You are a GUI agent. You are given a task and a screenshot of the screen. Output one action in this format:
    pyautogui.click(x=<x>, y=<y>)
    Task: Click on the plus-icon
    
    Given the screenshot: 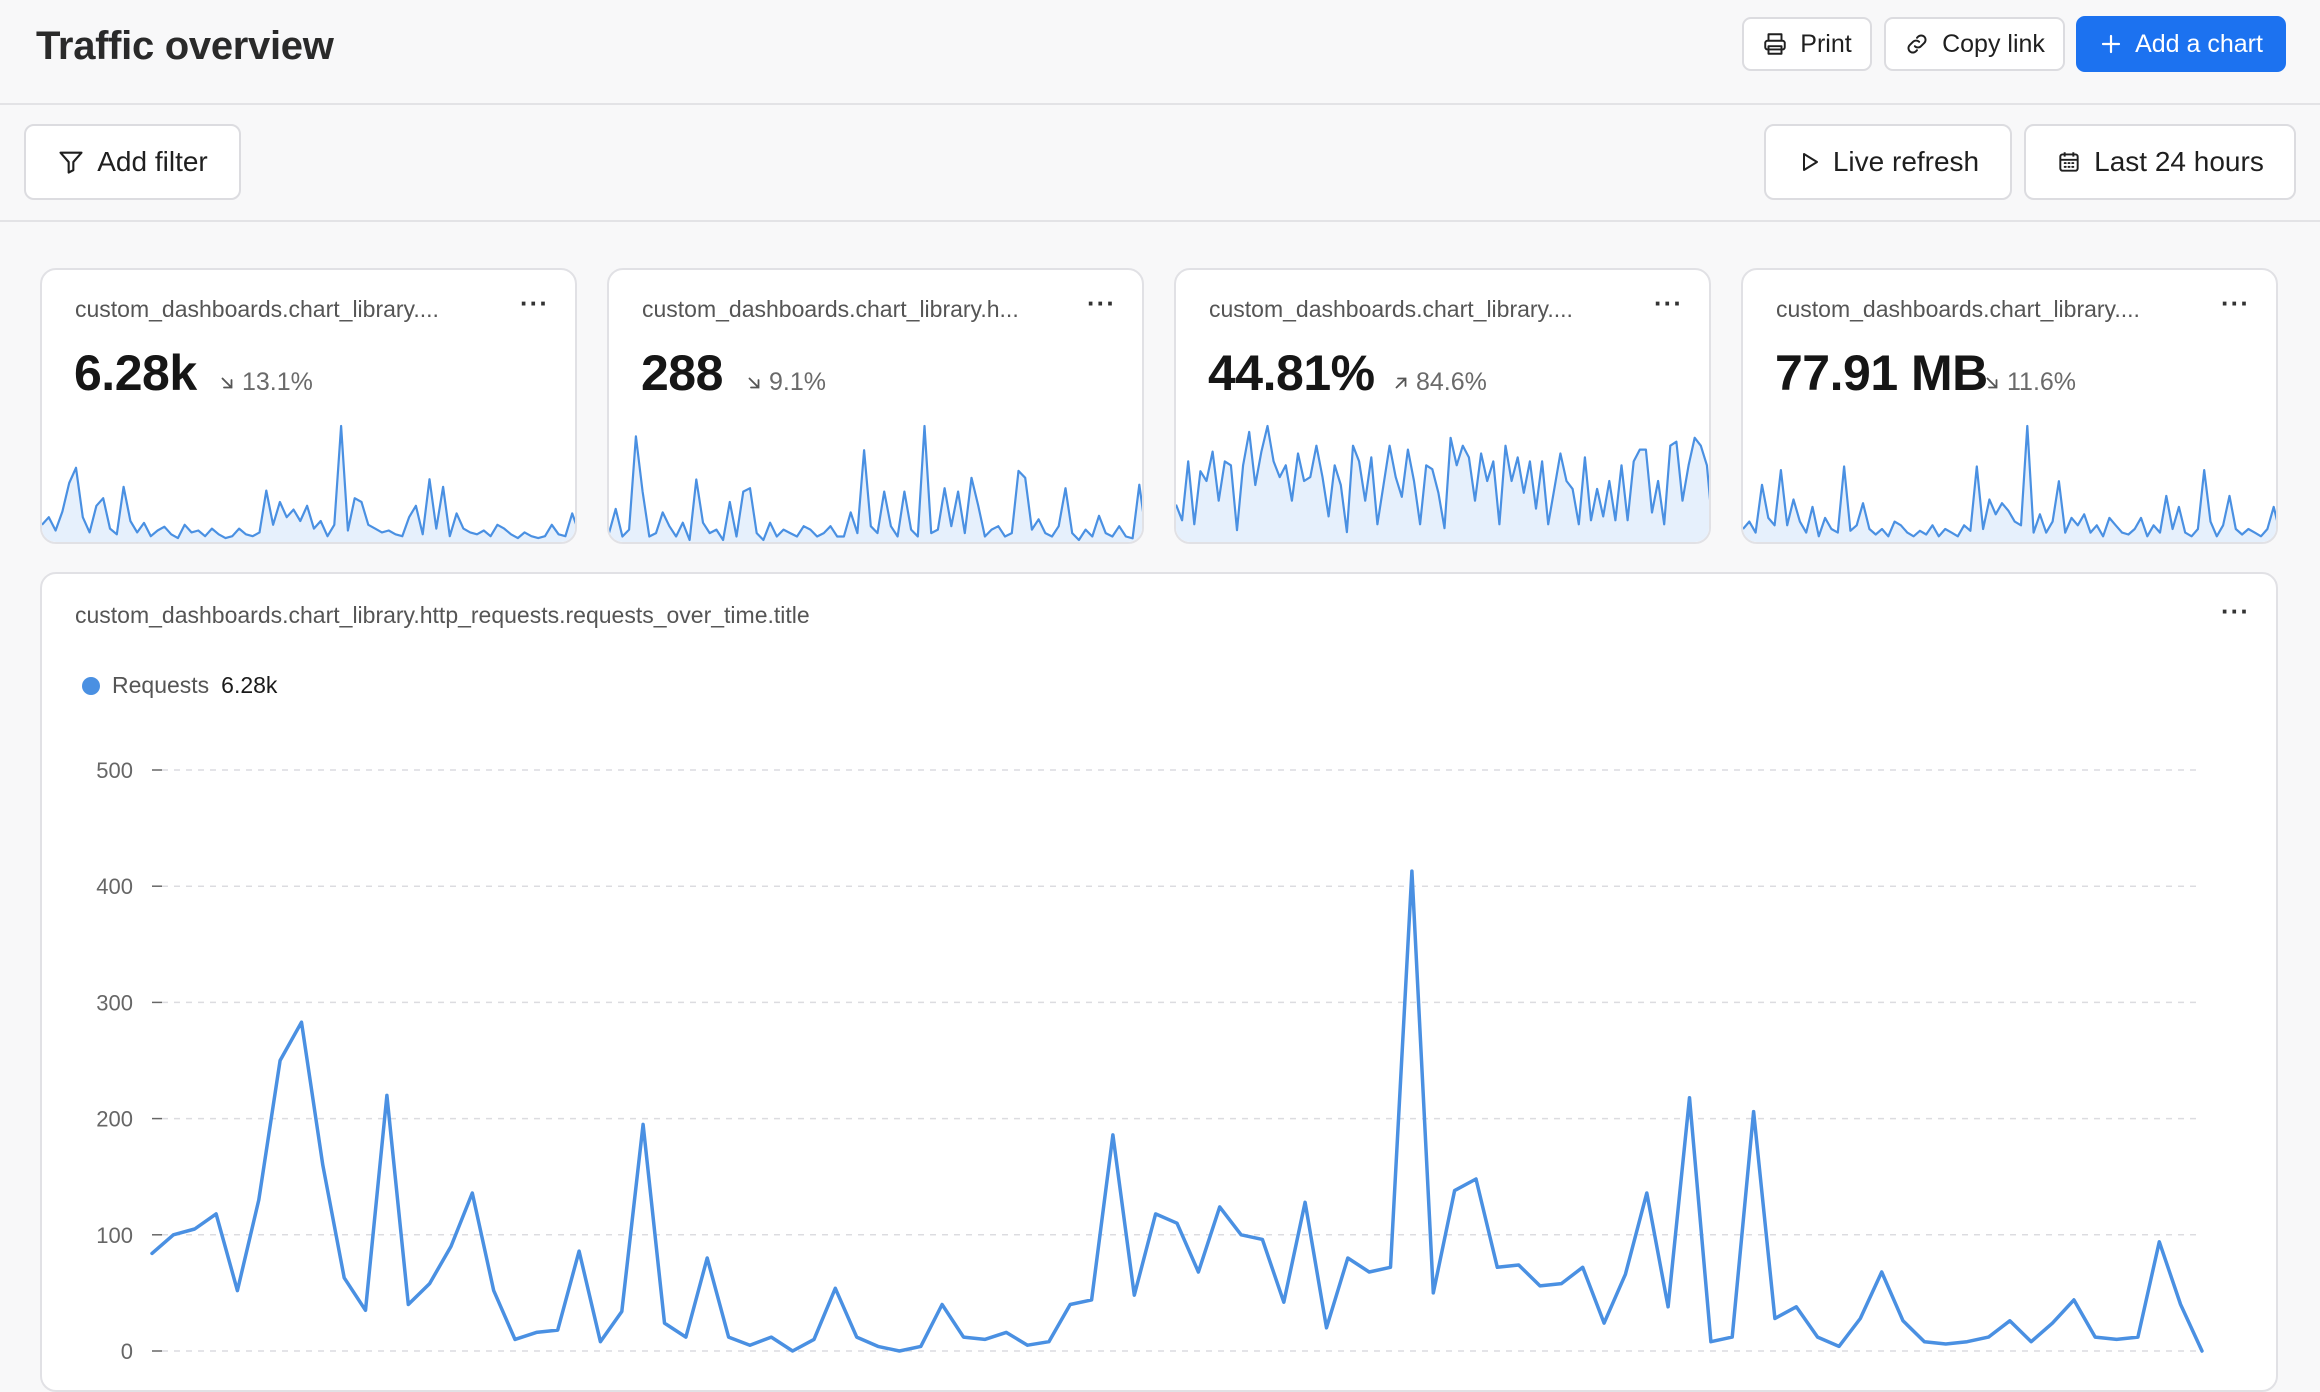 What is the action you would take?
    pyautogui.click(x=2111, y=44)
    